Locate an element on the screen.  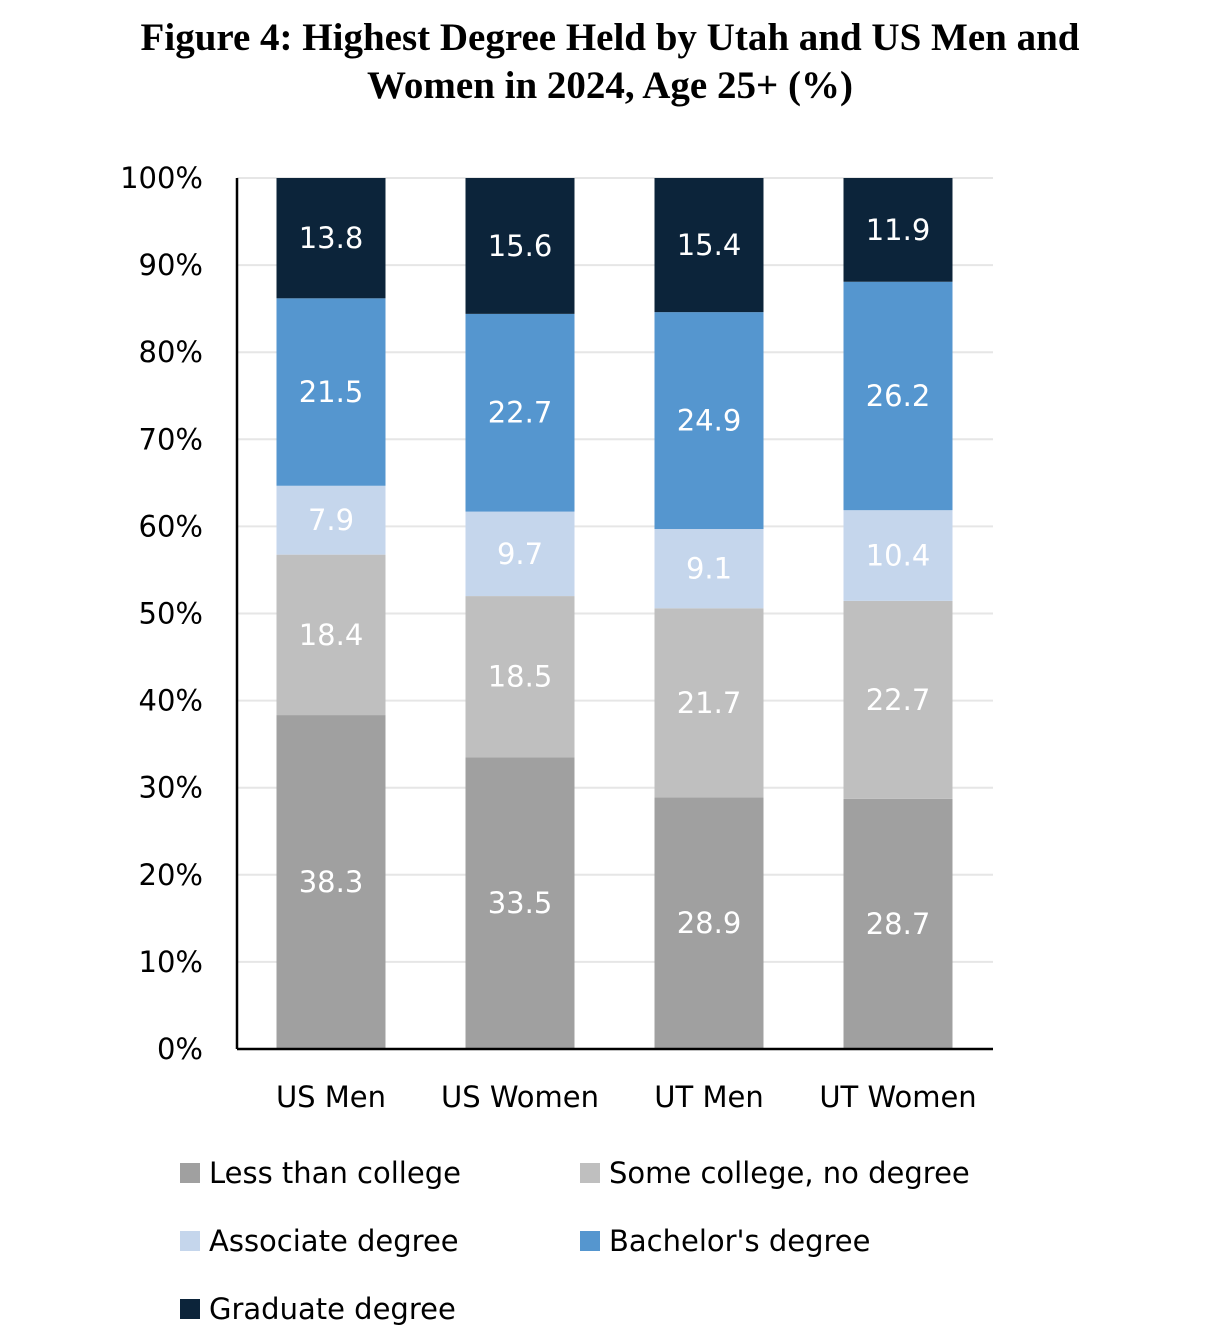
data-label: 9.7 is located at coordinates (520, 554).